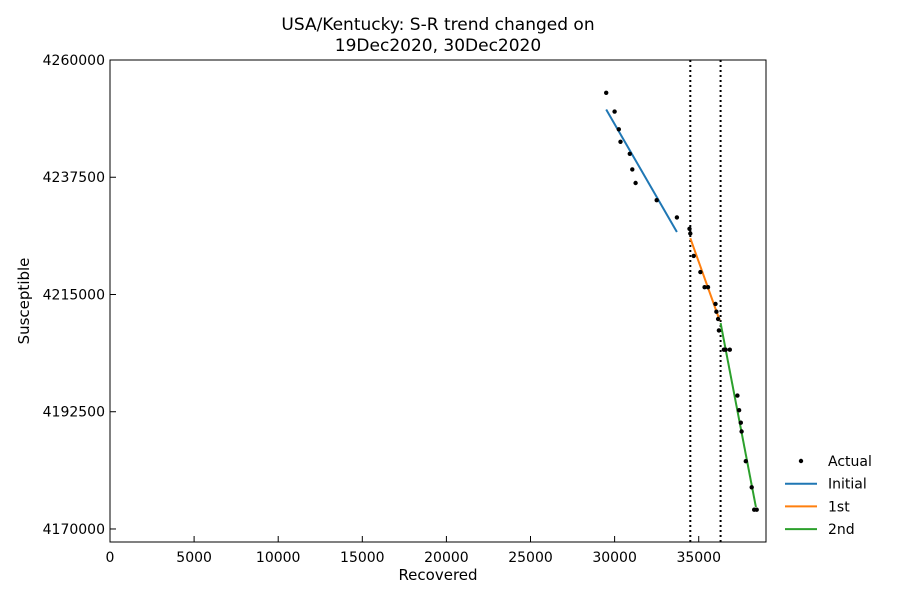  Describe the element at coordinates (437, 25) in the screenshot. I see `chart-title-line1: USA/Kentucky: S-R trend changed on` at that location.